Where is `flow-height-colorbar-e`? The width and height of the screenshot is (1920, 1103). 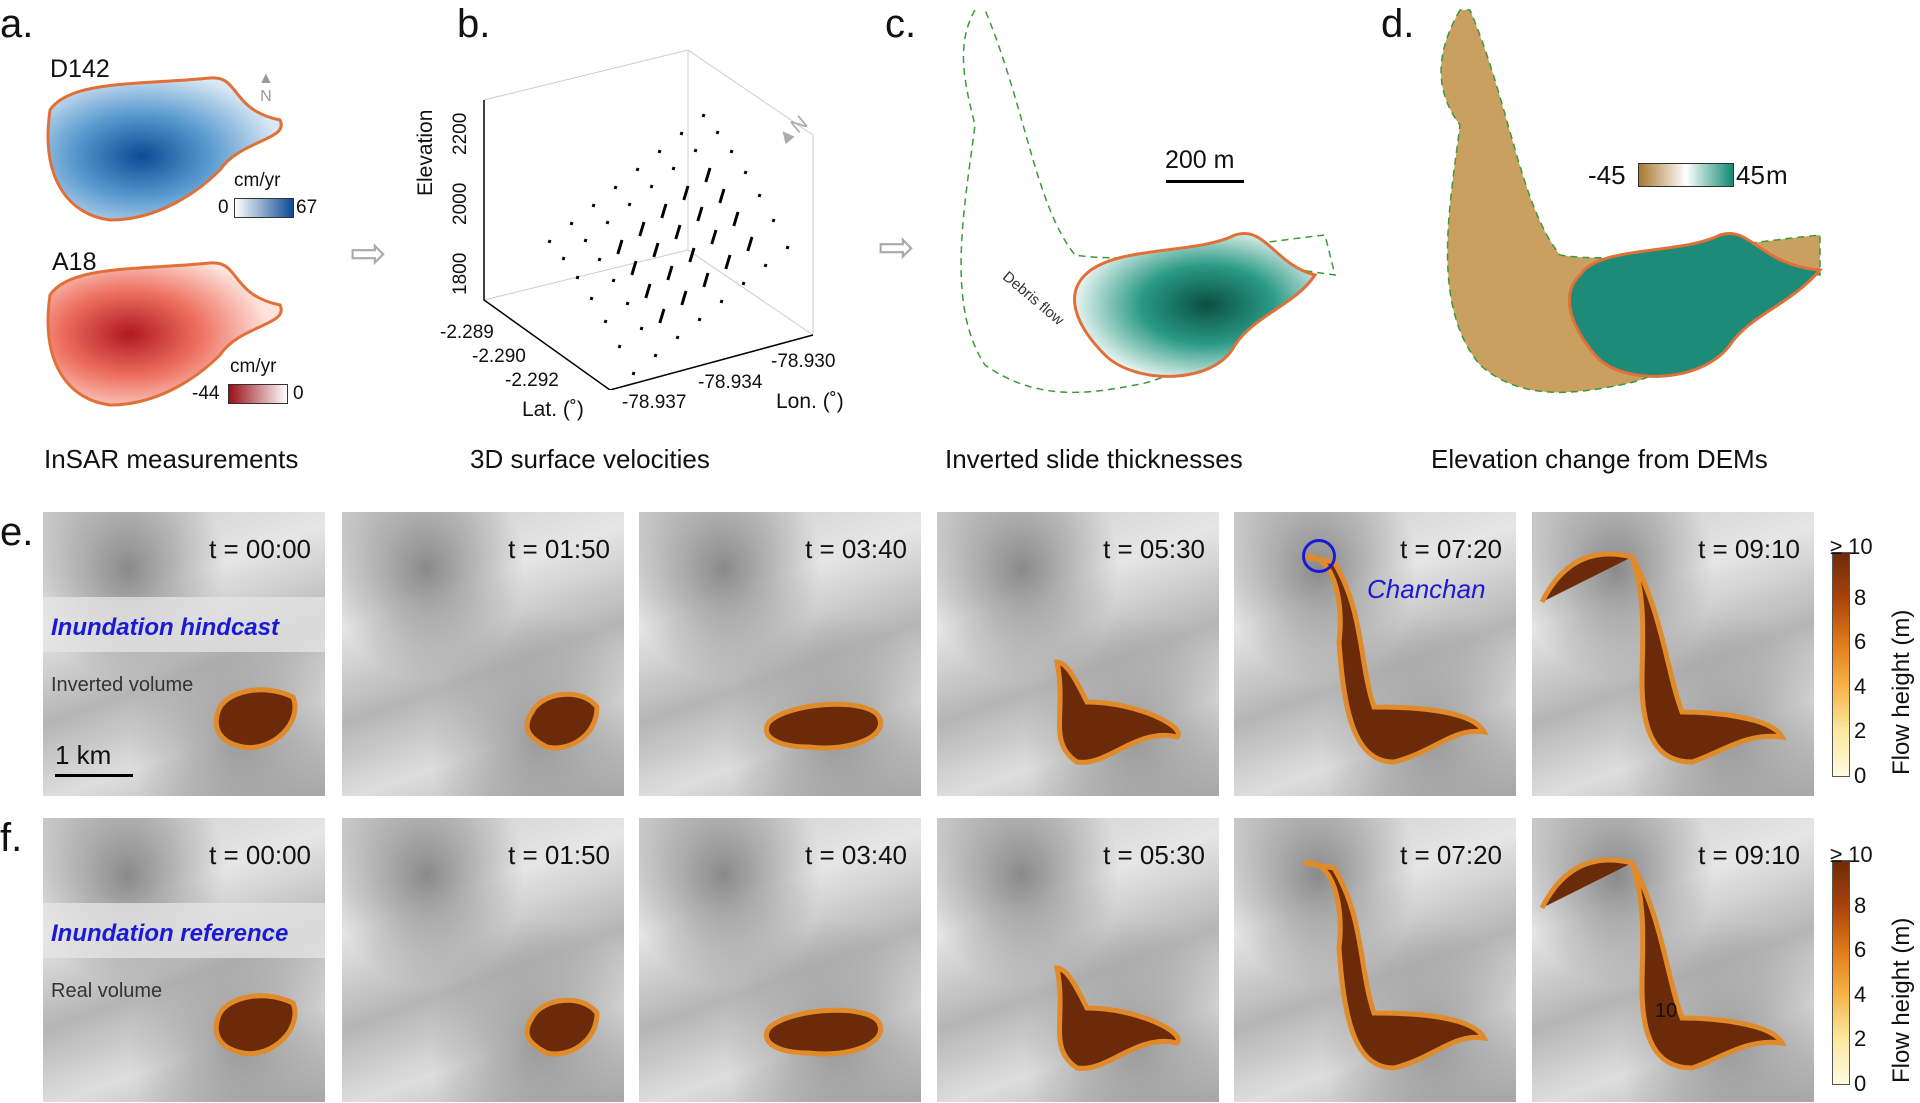
flow-height-colorbar-e is located at coordinates (1841, 664).